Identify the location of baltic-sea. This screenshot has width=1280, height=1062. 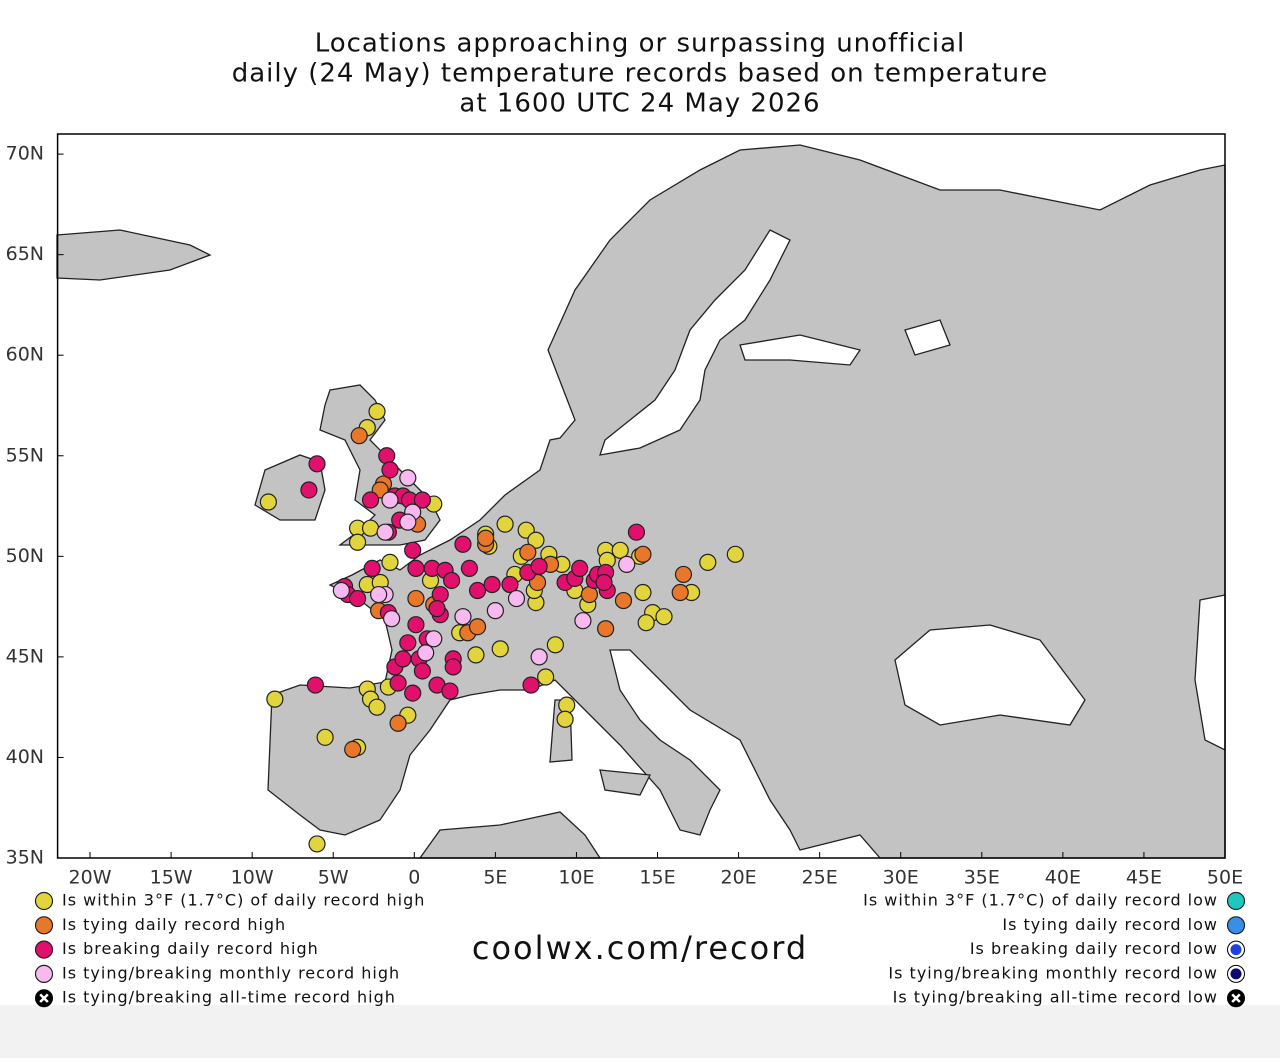
(695, 342).